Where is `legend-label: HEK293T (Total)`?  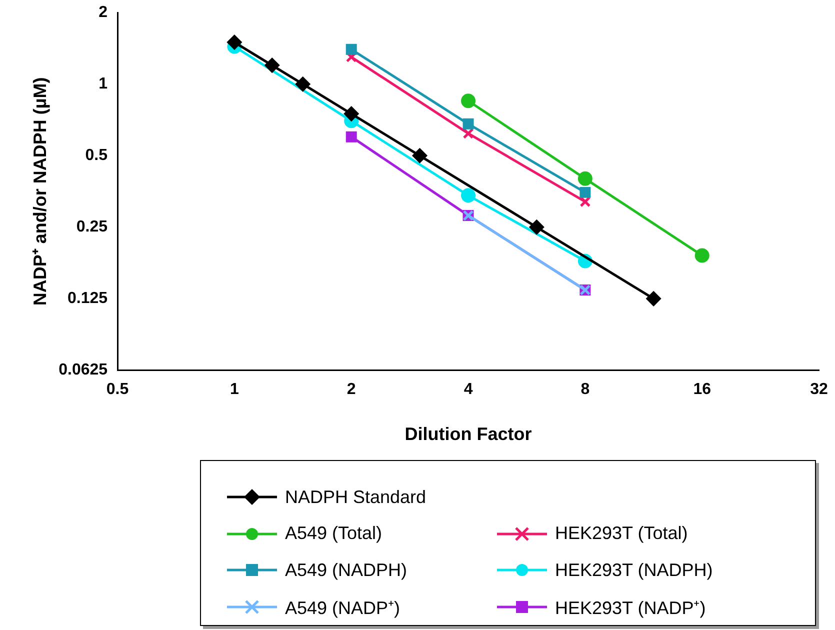
legend-label: HEK293T (Total) is located at coordinates (621, 533).